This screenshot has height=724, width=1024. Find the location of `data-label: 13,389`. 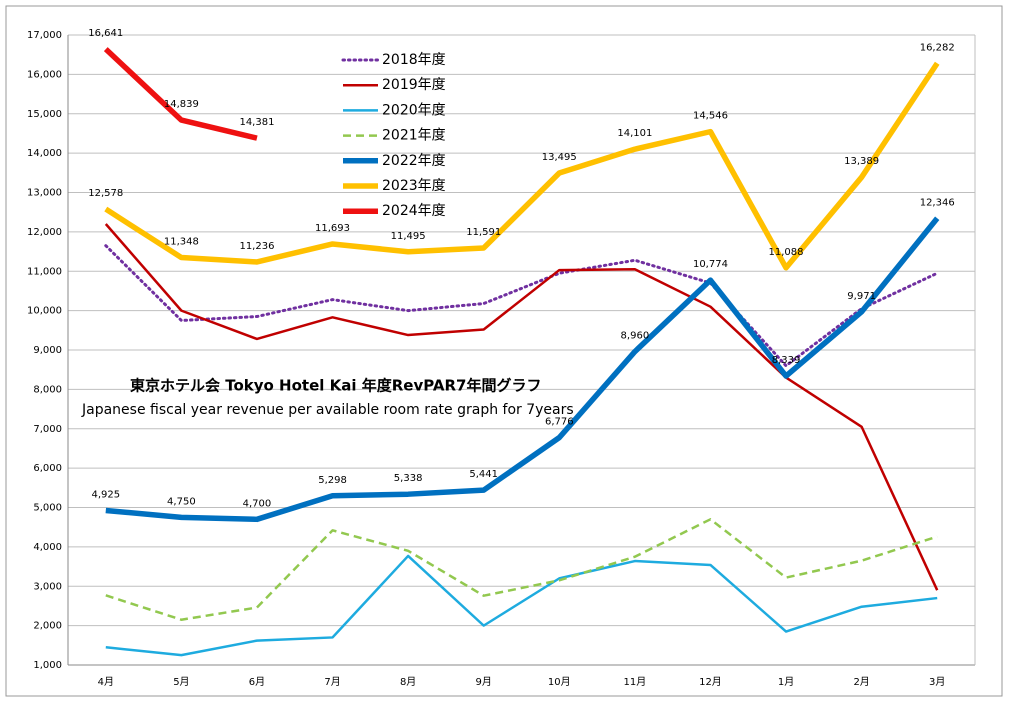

data-label: 13,389 is located at coordinates (861, 161).